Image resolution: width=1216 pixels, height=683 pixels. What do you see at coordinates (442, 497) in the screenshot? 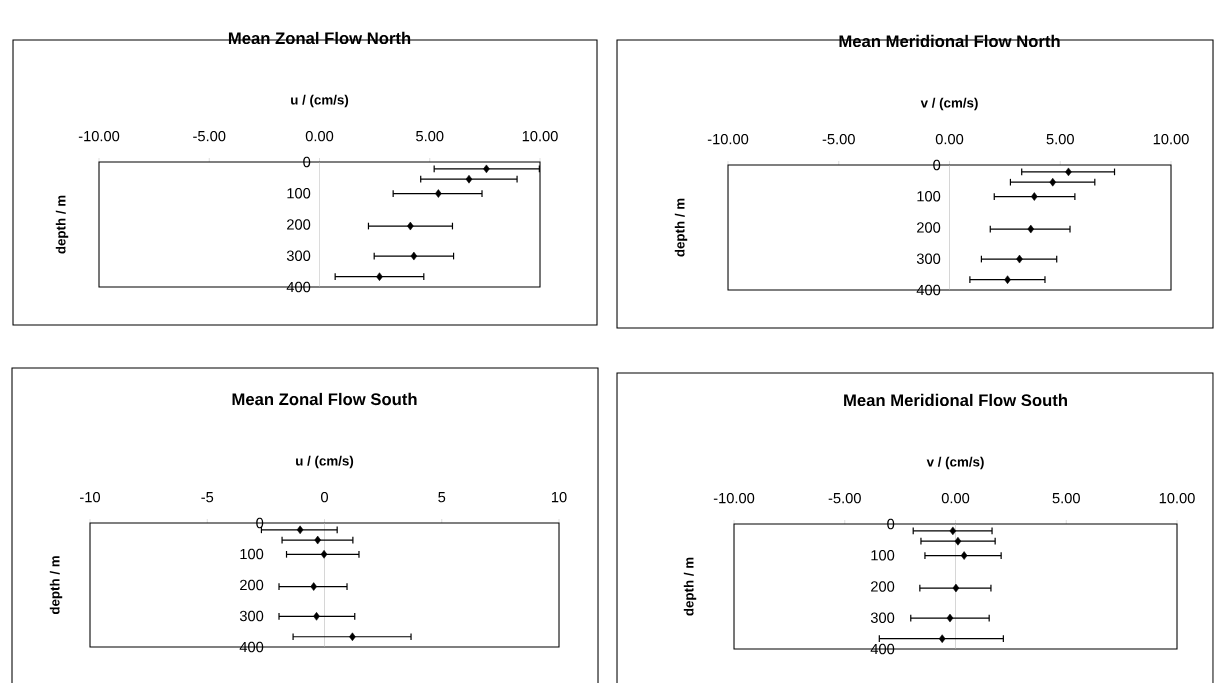
I see `x-tick-label: 5` at bounding box center [442, 497].